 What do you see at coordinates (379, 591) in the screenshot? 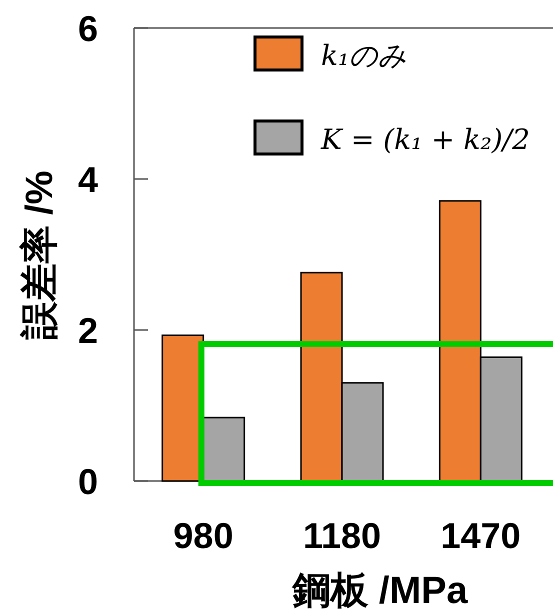
I see `x-axis-title: 鋼板 /MPa` at bounding box center [379, 591].